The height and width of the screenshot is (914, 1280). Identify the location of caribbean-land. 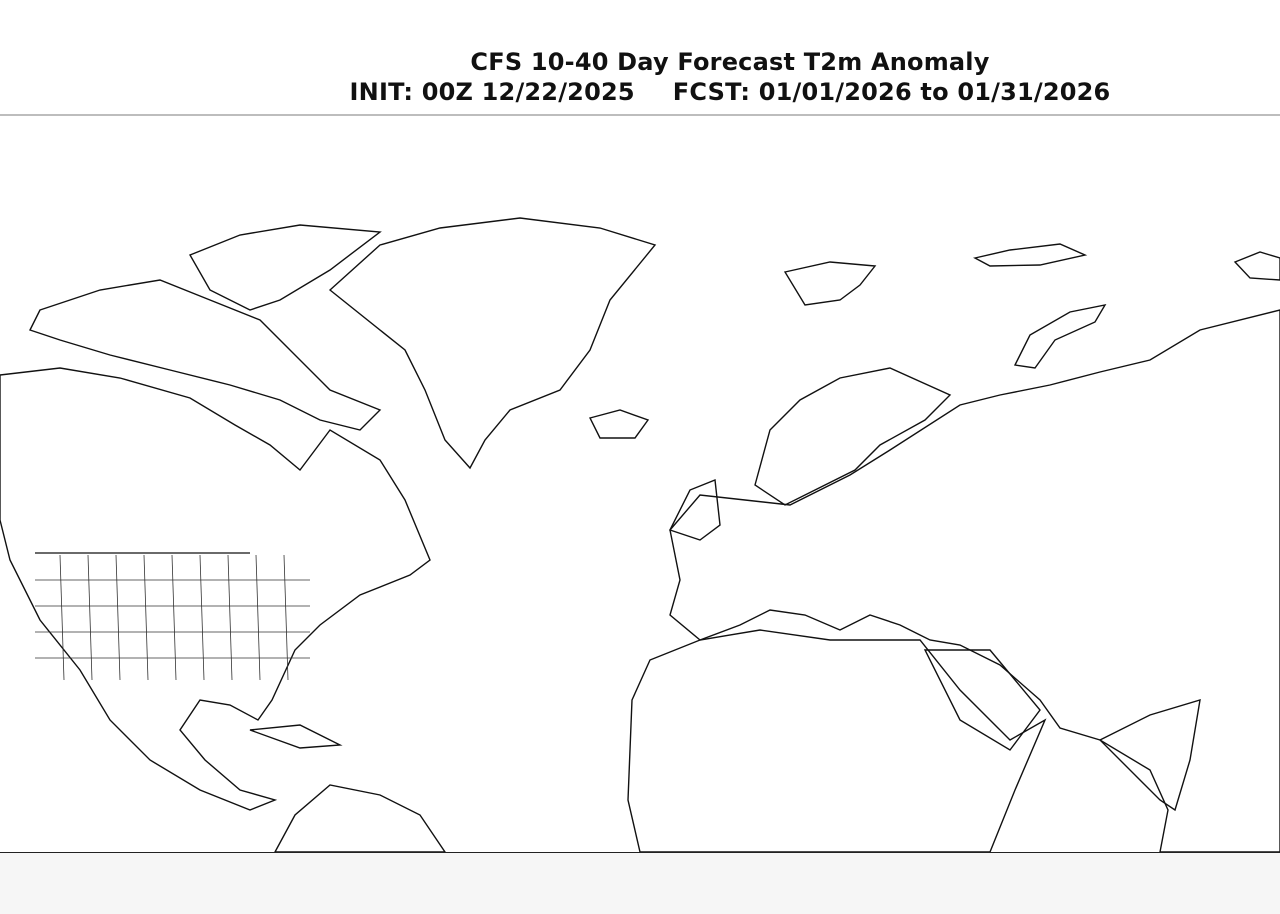
(295, 736).